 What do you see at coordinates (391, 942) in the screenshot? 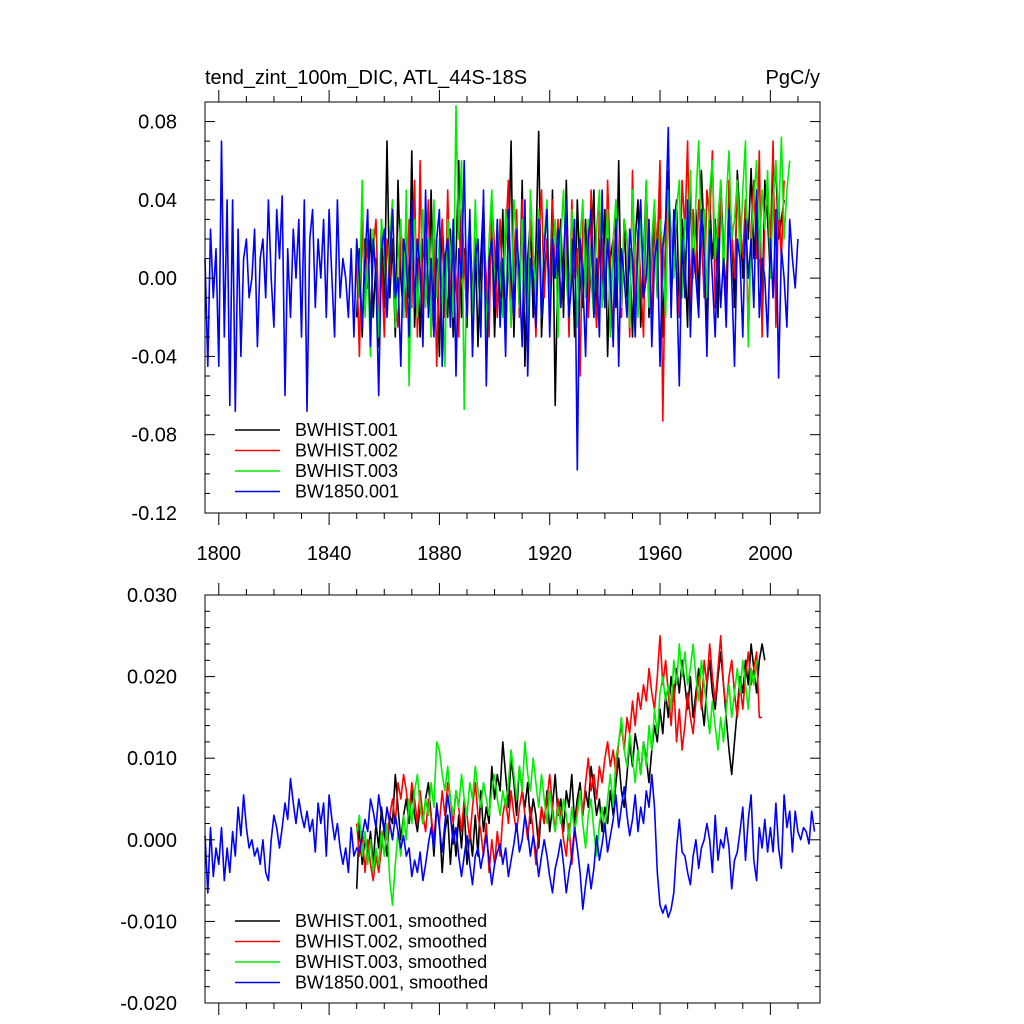
I see `bottom-legend-label-2: BWHIST.002, smoothed` at bounding box center [391, 942].